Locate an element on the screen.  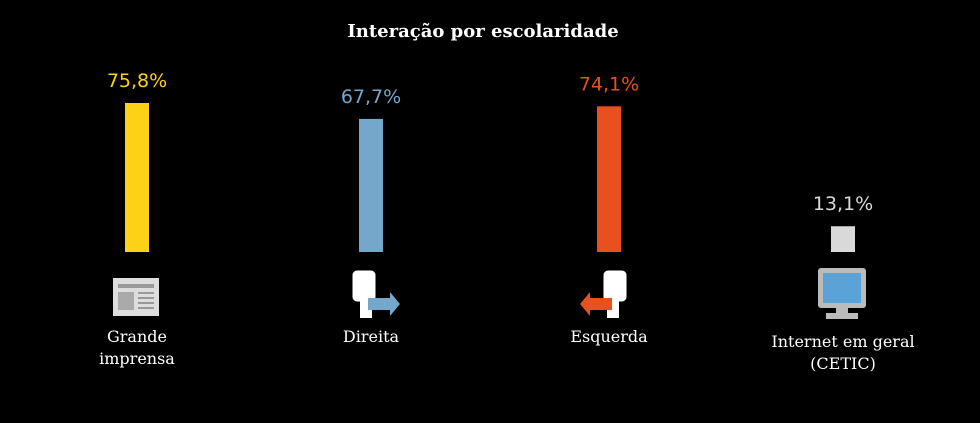
newspaper-icon is located at coordinates (136, 297).